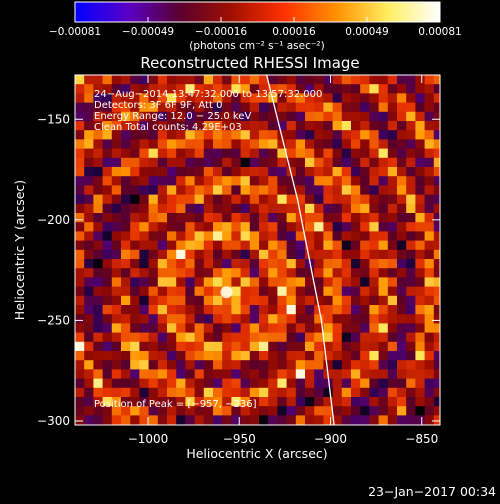  I want to click on annotation-counts: Clean Total counts: 4.29E+03, so click(168, 127).